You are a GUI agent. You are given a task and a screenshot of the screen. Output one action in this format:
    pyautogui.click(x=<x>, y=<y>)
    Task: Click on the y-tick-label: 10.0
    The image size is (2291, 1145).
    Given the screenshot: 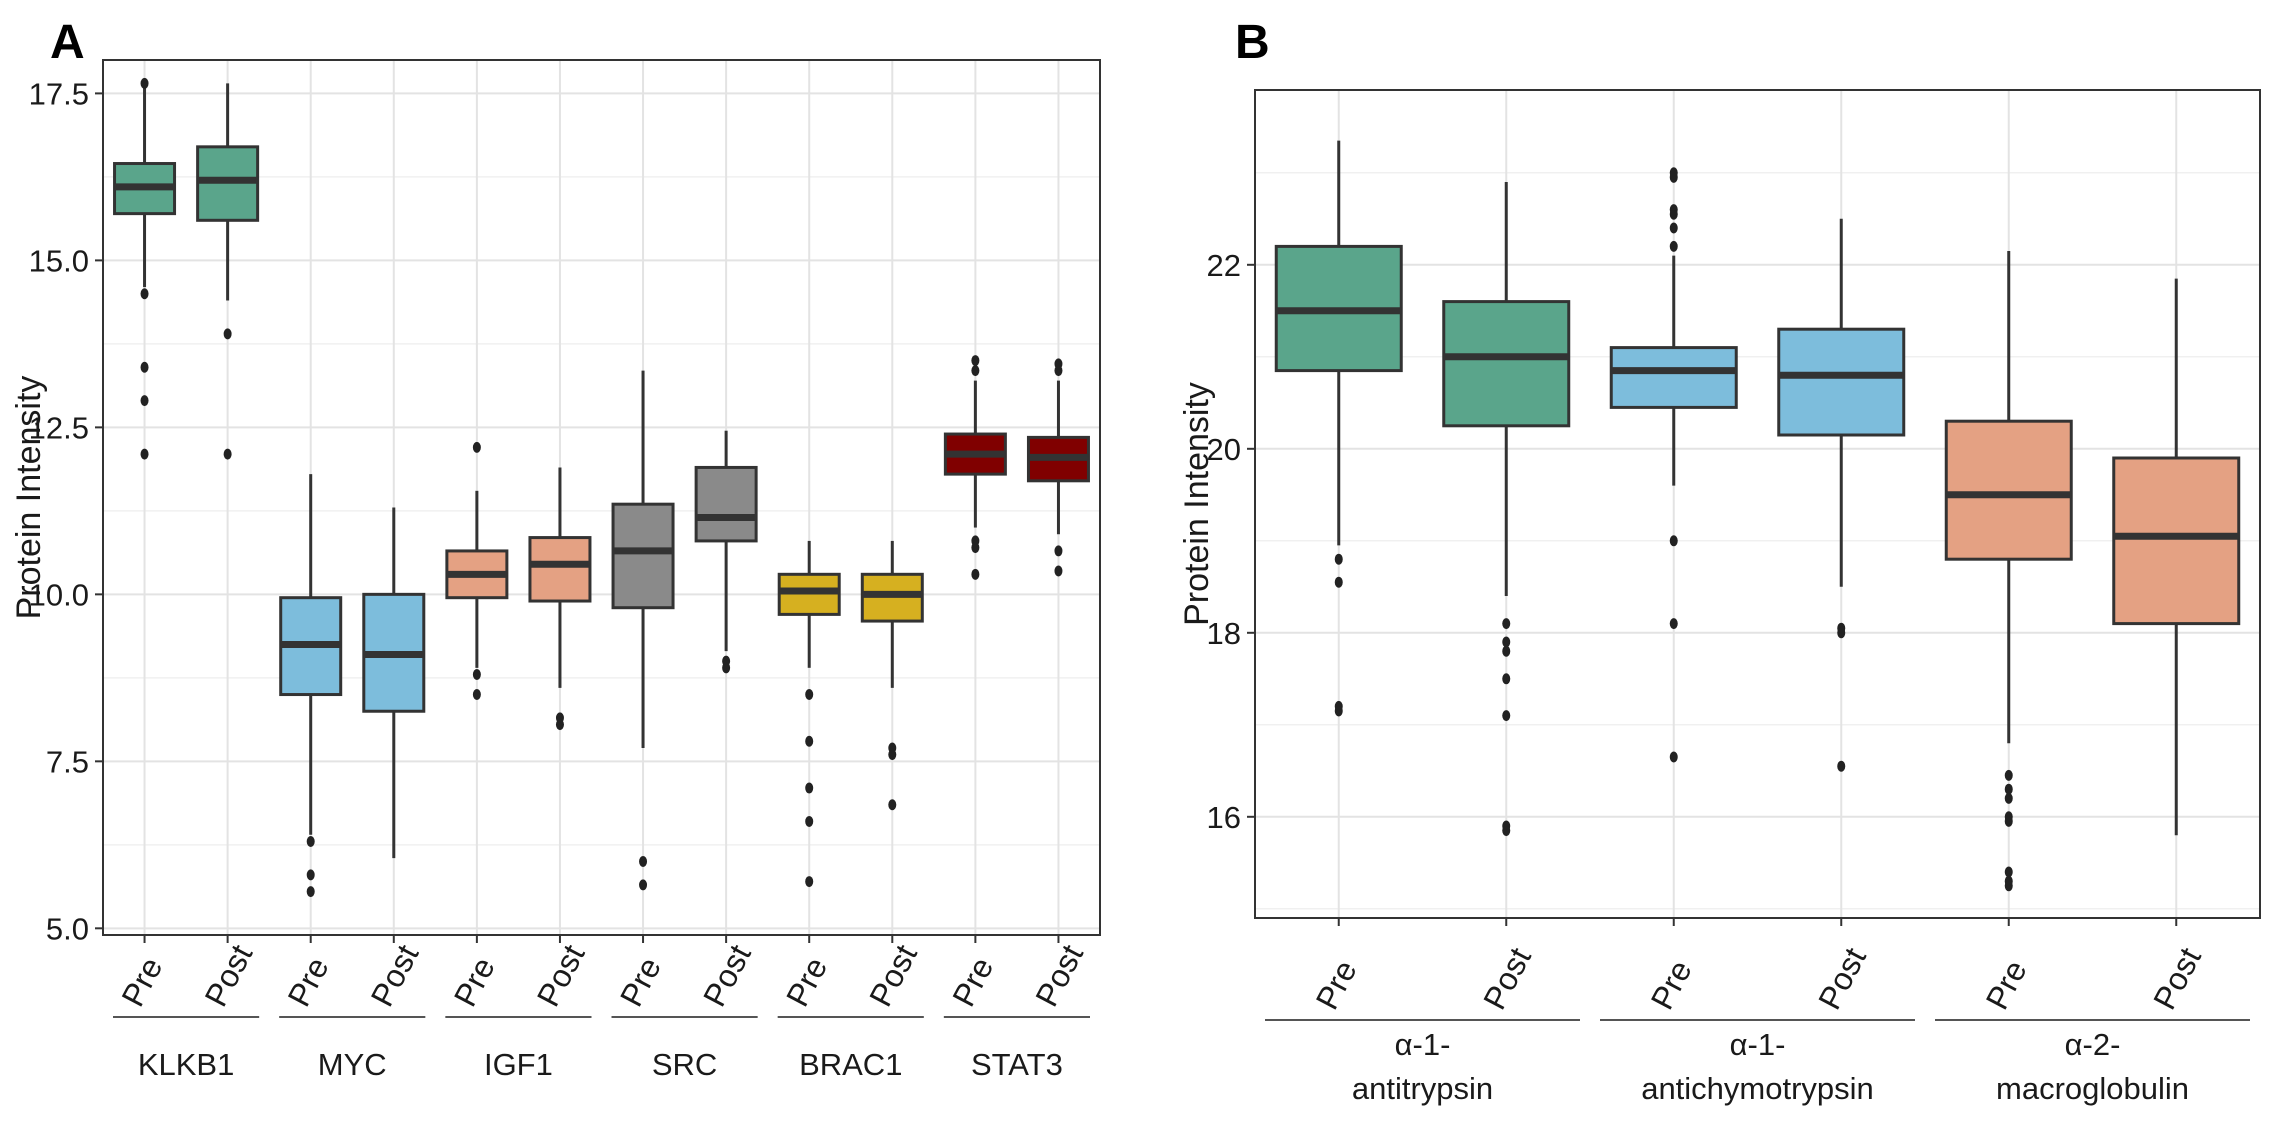 What is the action you would take?
    pyautogui.click(x=59, y=594)
    